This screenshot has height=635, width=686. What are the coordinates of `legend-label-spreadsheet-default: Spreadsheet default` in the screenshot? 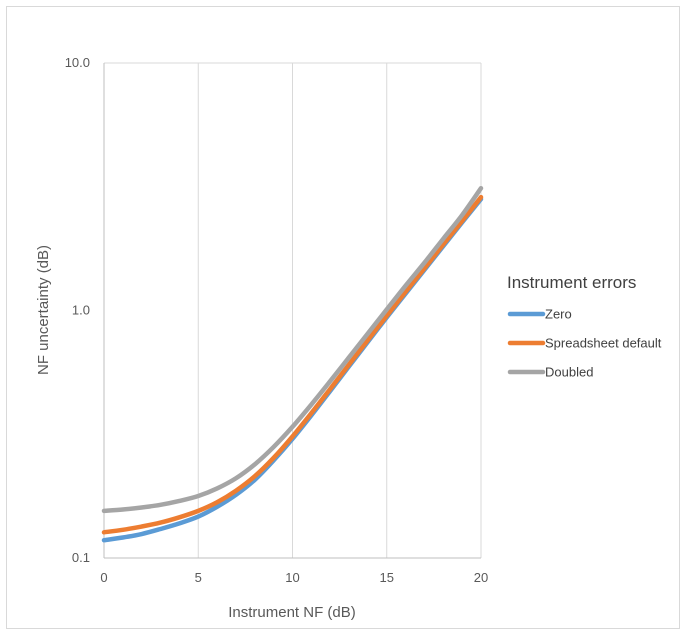 It's located at (603, 343).